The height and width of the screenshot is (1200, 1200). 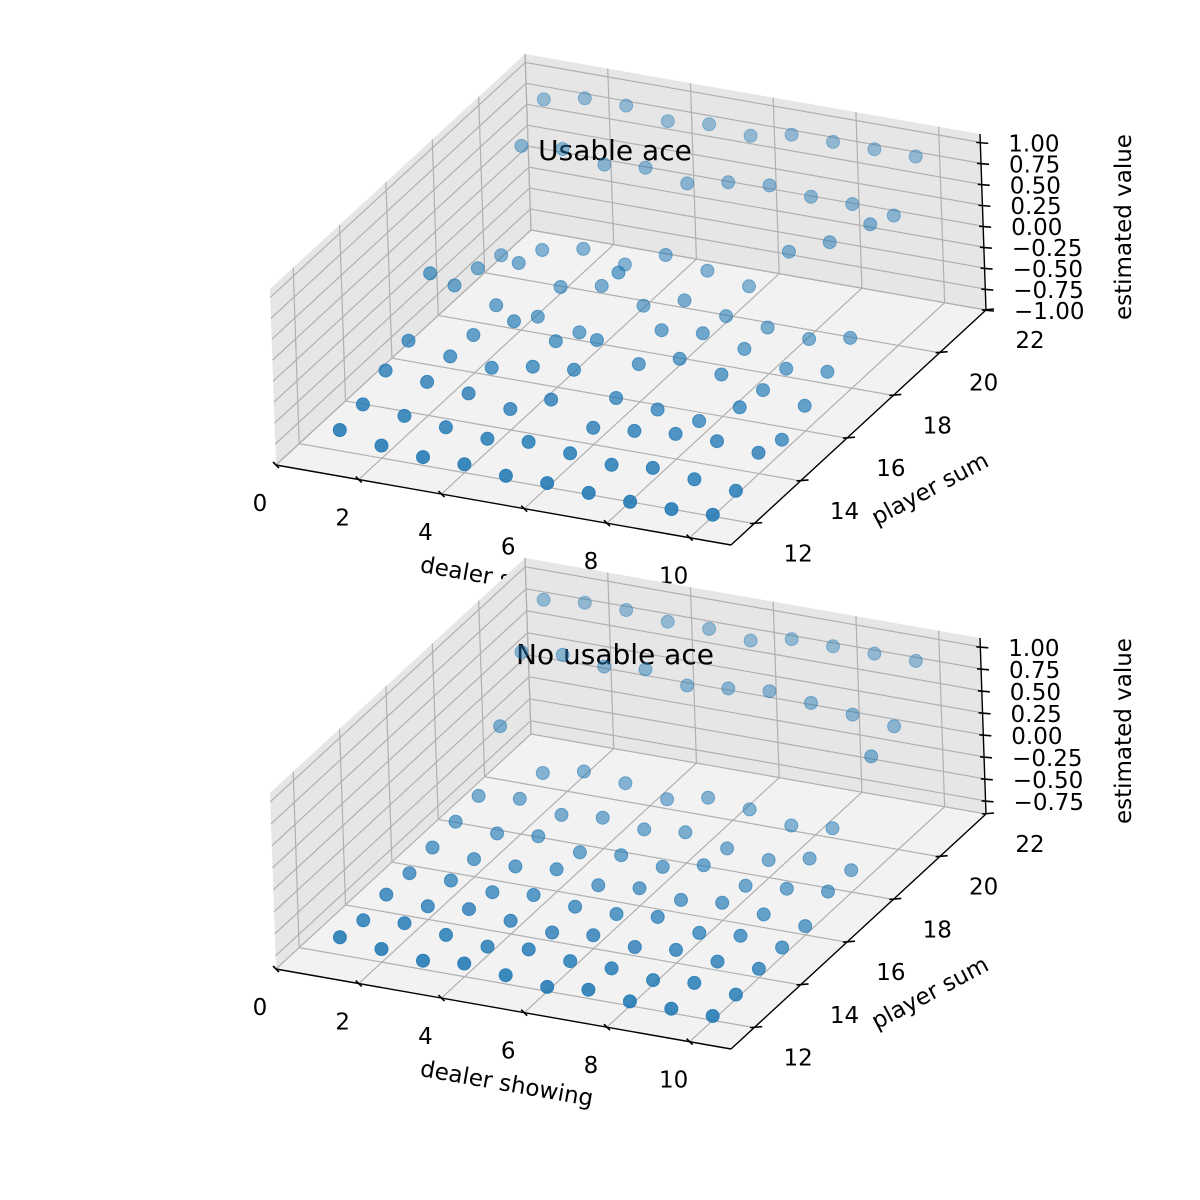 What do you see at coordinates (1048, 270) in the screenshot?
I see `z-tick-label: −0.50` at bounding box center [1048, 270].